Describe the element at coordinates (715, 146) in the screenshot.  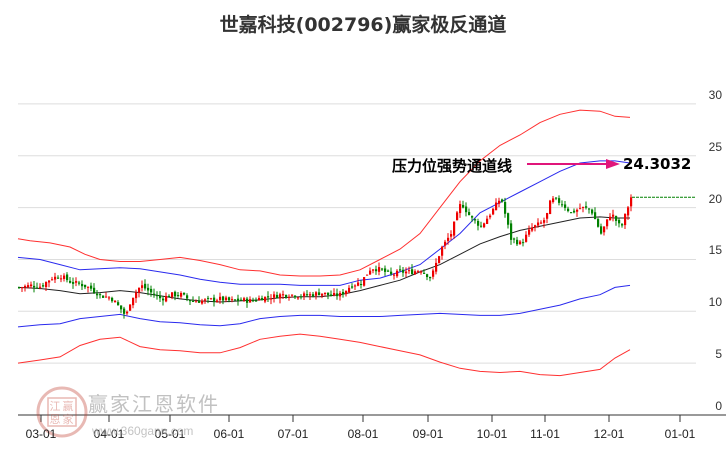
I see `y-tick-label: 25` at that location.